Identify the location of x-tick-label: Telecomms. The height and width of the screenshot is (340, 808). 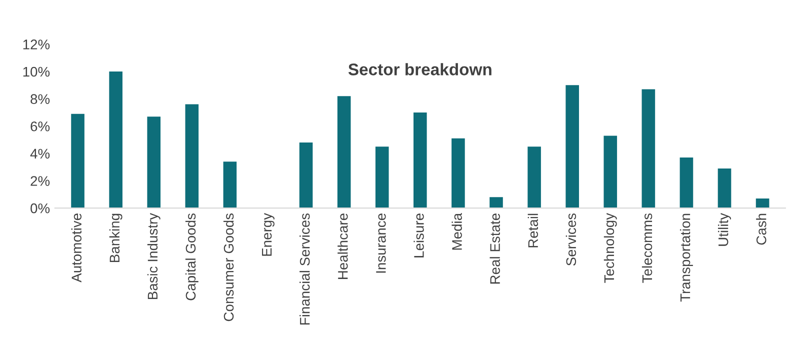
(647, 248).